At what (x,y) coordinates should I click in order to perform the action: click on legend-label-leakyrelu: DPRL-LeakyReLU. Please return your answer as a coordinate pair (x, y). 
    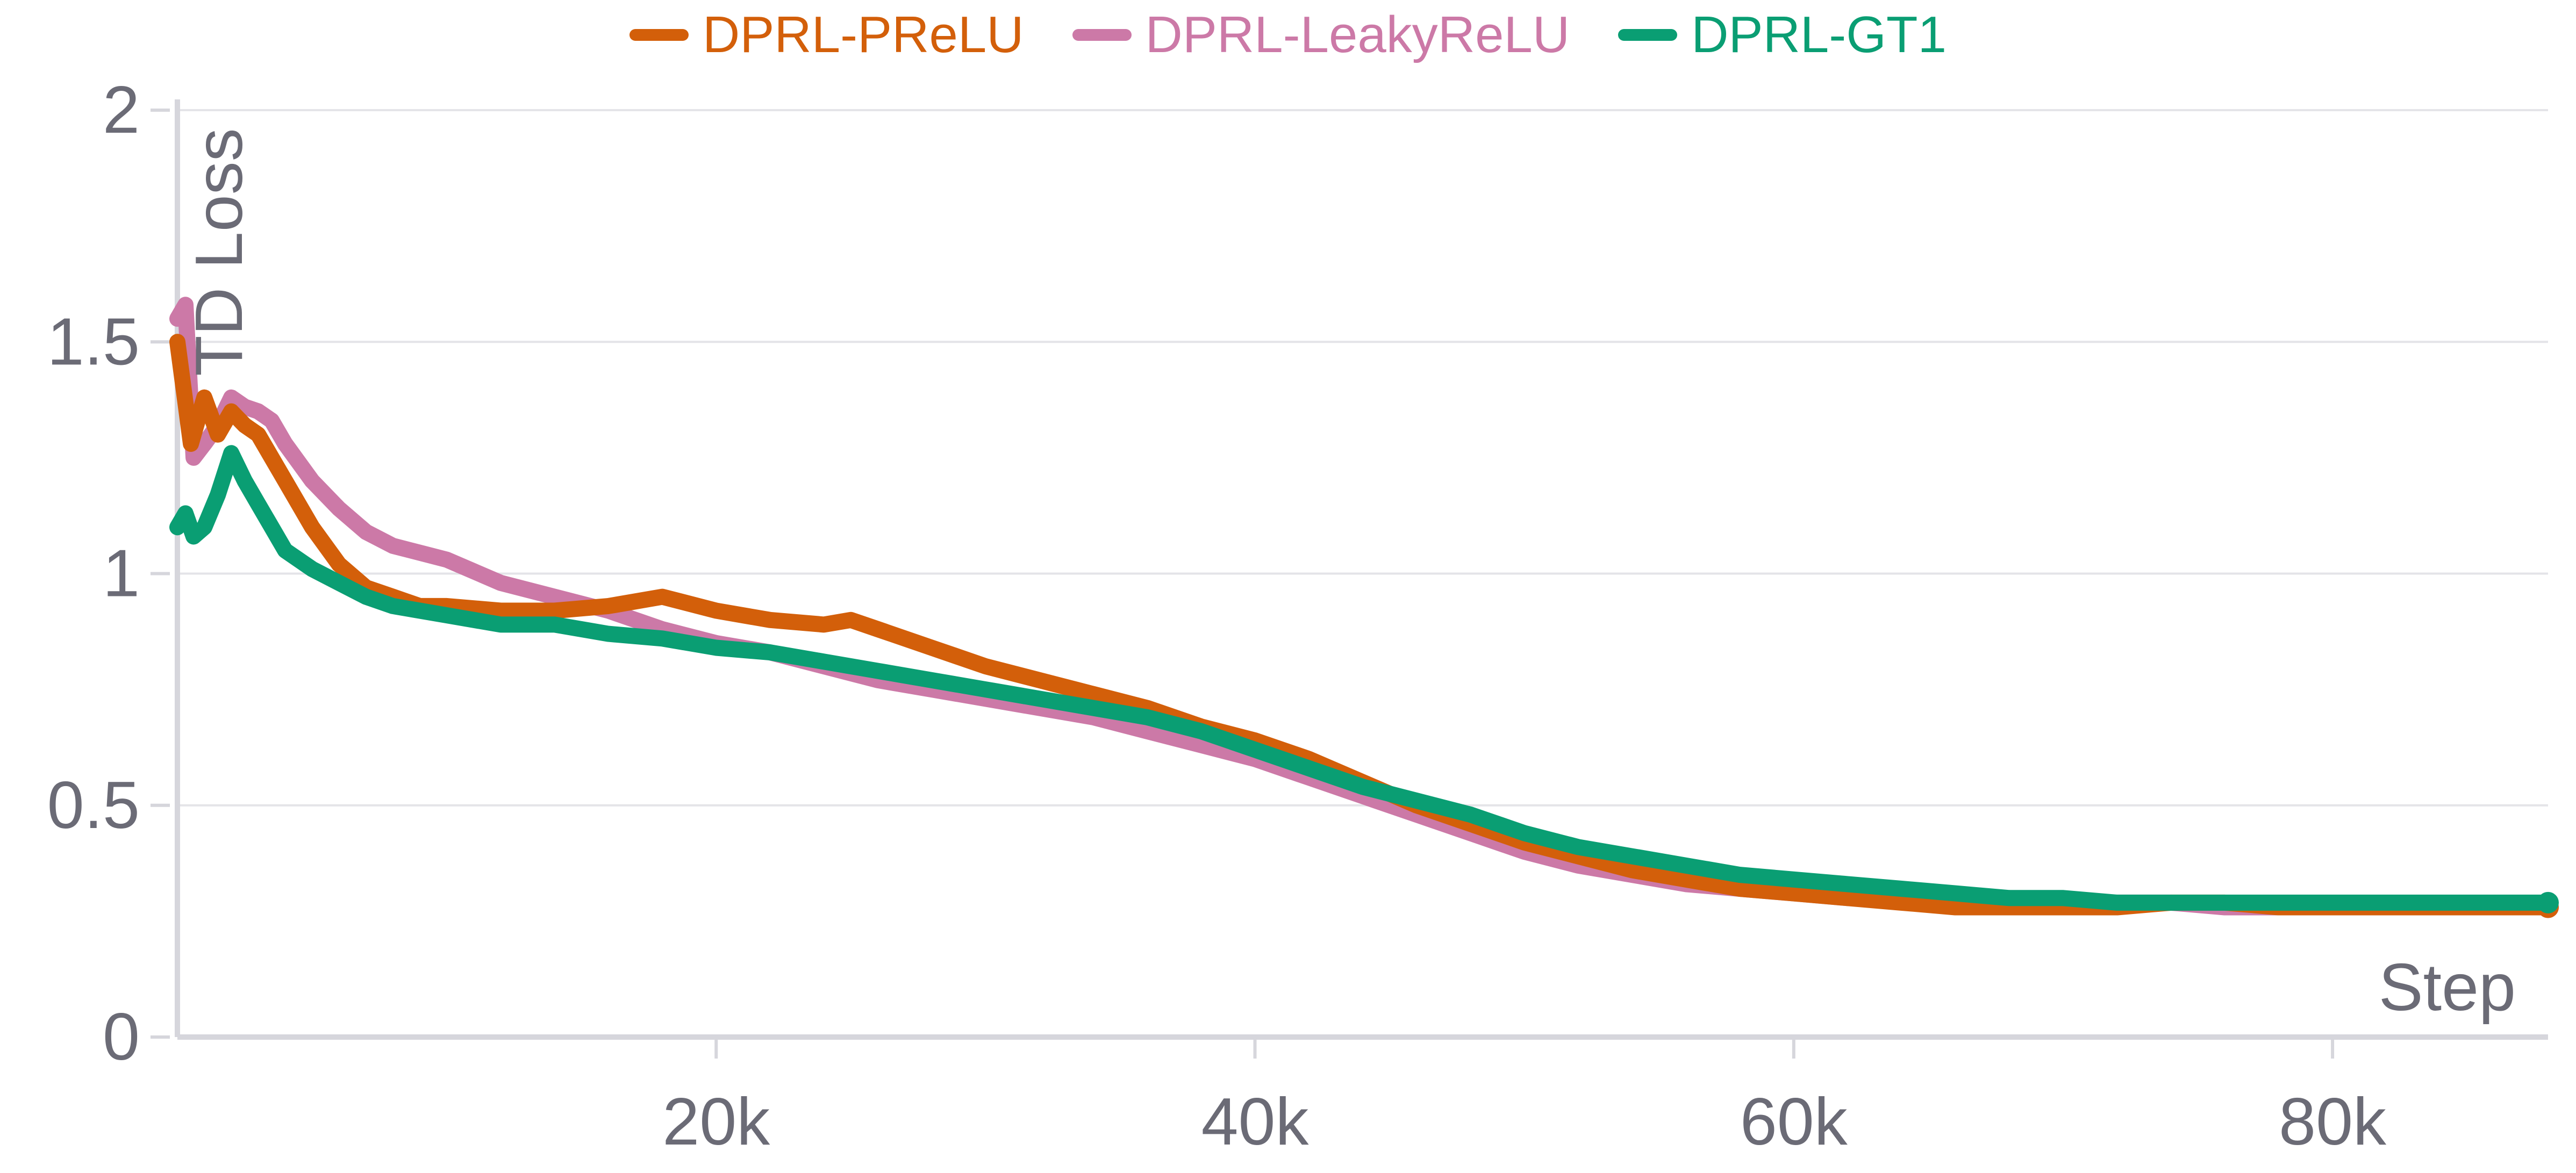
    Looking at the image, I should click on (1357, 34).